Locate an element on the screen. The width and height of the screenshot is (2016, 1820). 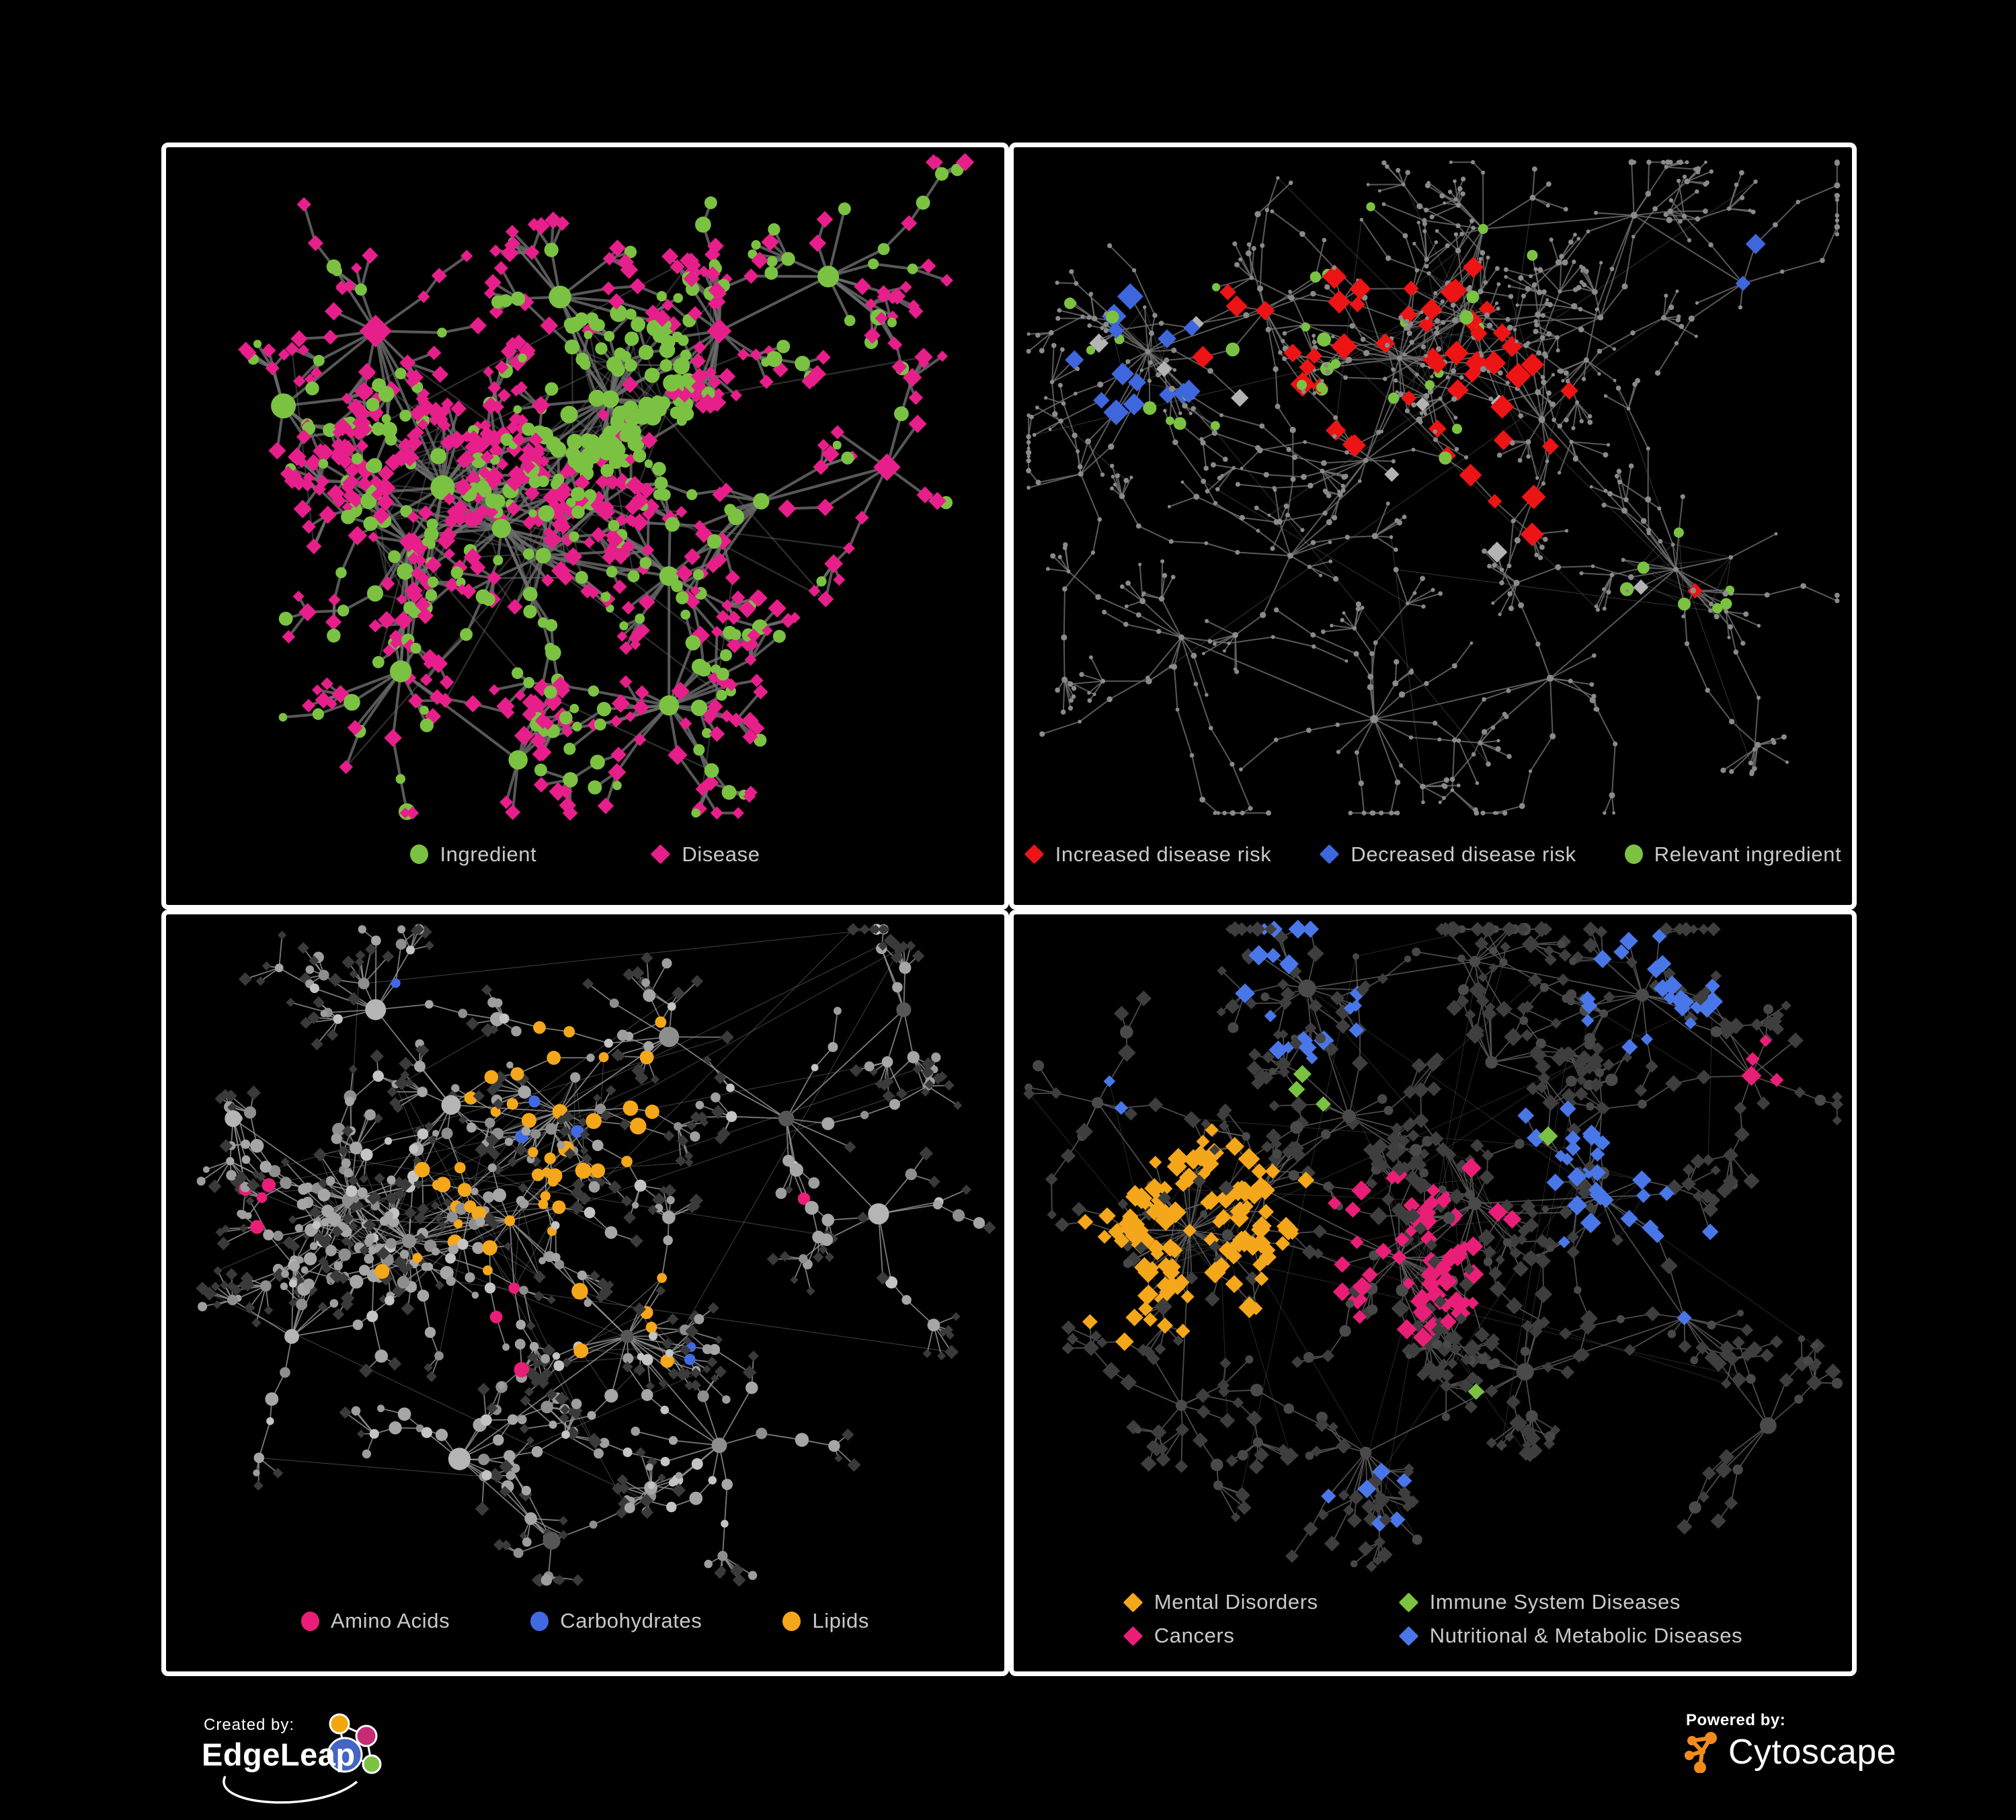
disease-category-network-graph is located at coordinates (1433, 1245).